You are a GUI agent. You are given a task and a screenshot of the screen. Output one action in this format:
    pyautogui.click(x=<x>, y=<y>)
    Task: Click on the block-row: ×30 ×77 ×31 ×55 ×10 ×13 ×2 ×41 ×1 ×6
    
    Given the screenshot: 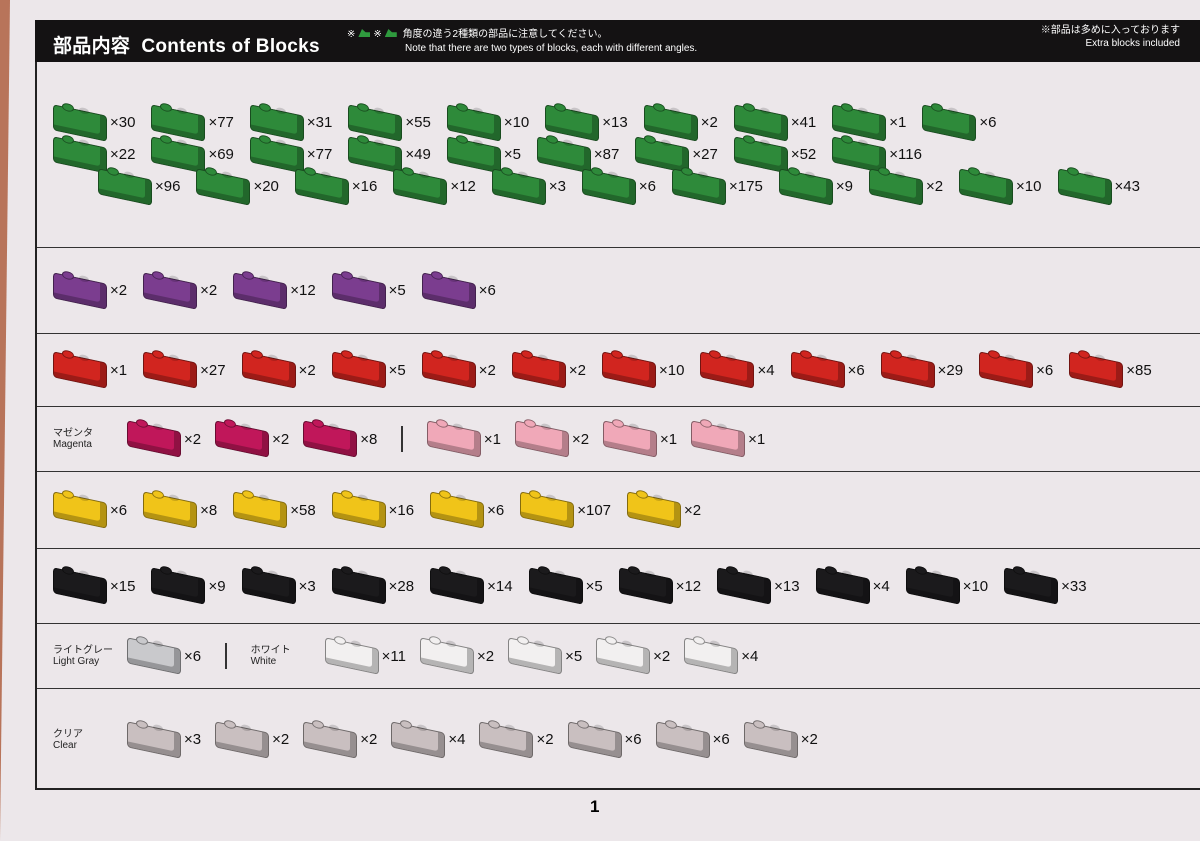 What is the action you would take?
    pyautogui.click(x=626, y=122)
    